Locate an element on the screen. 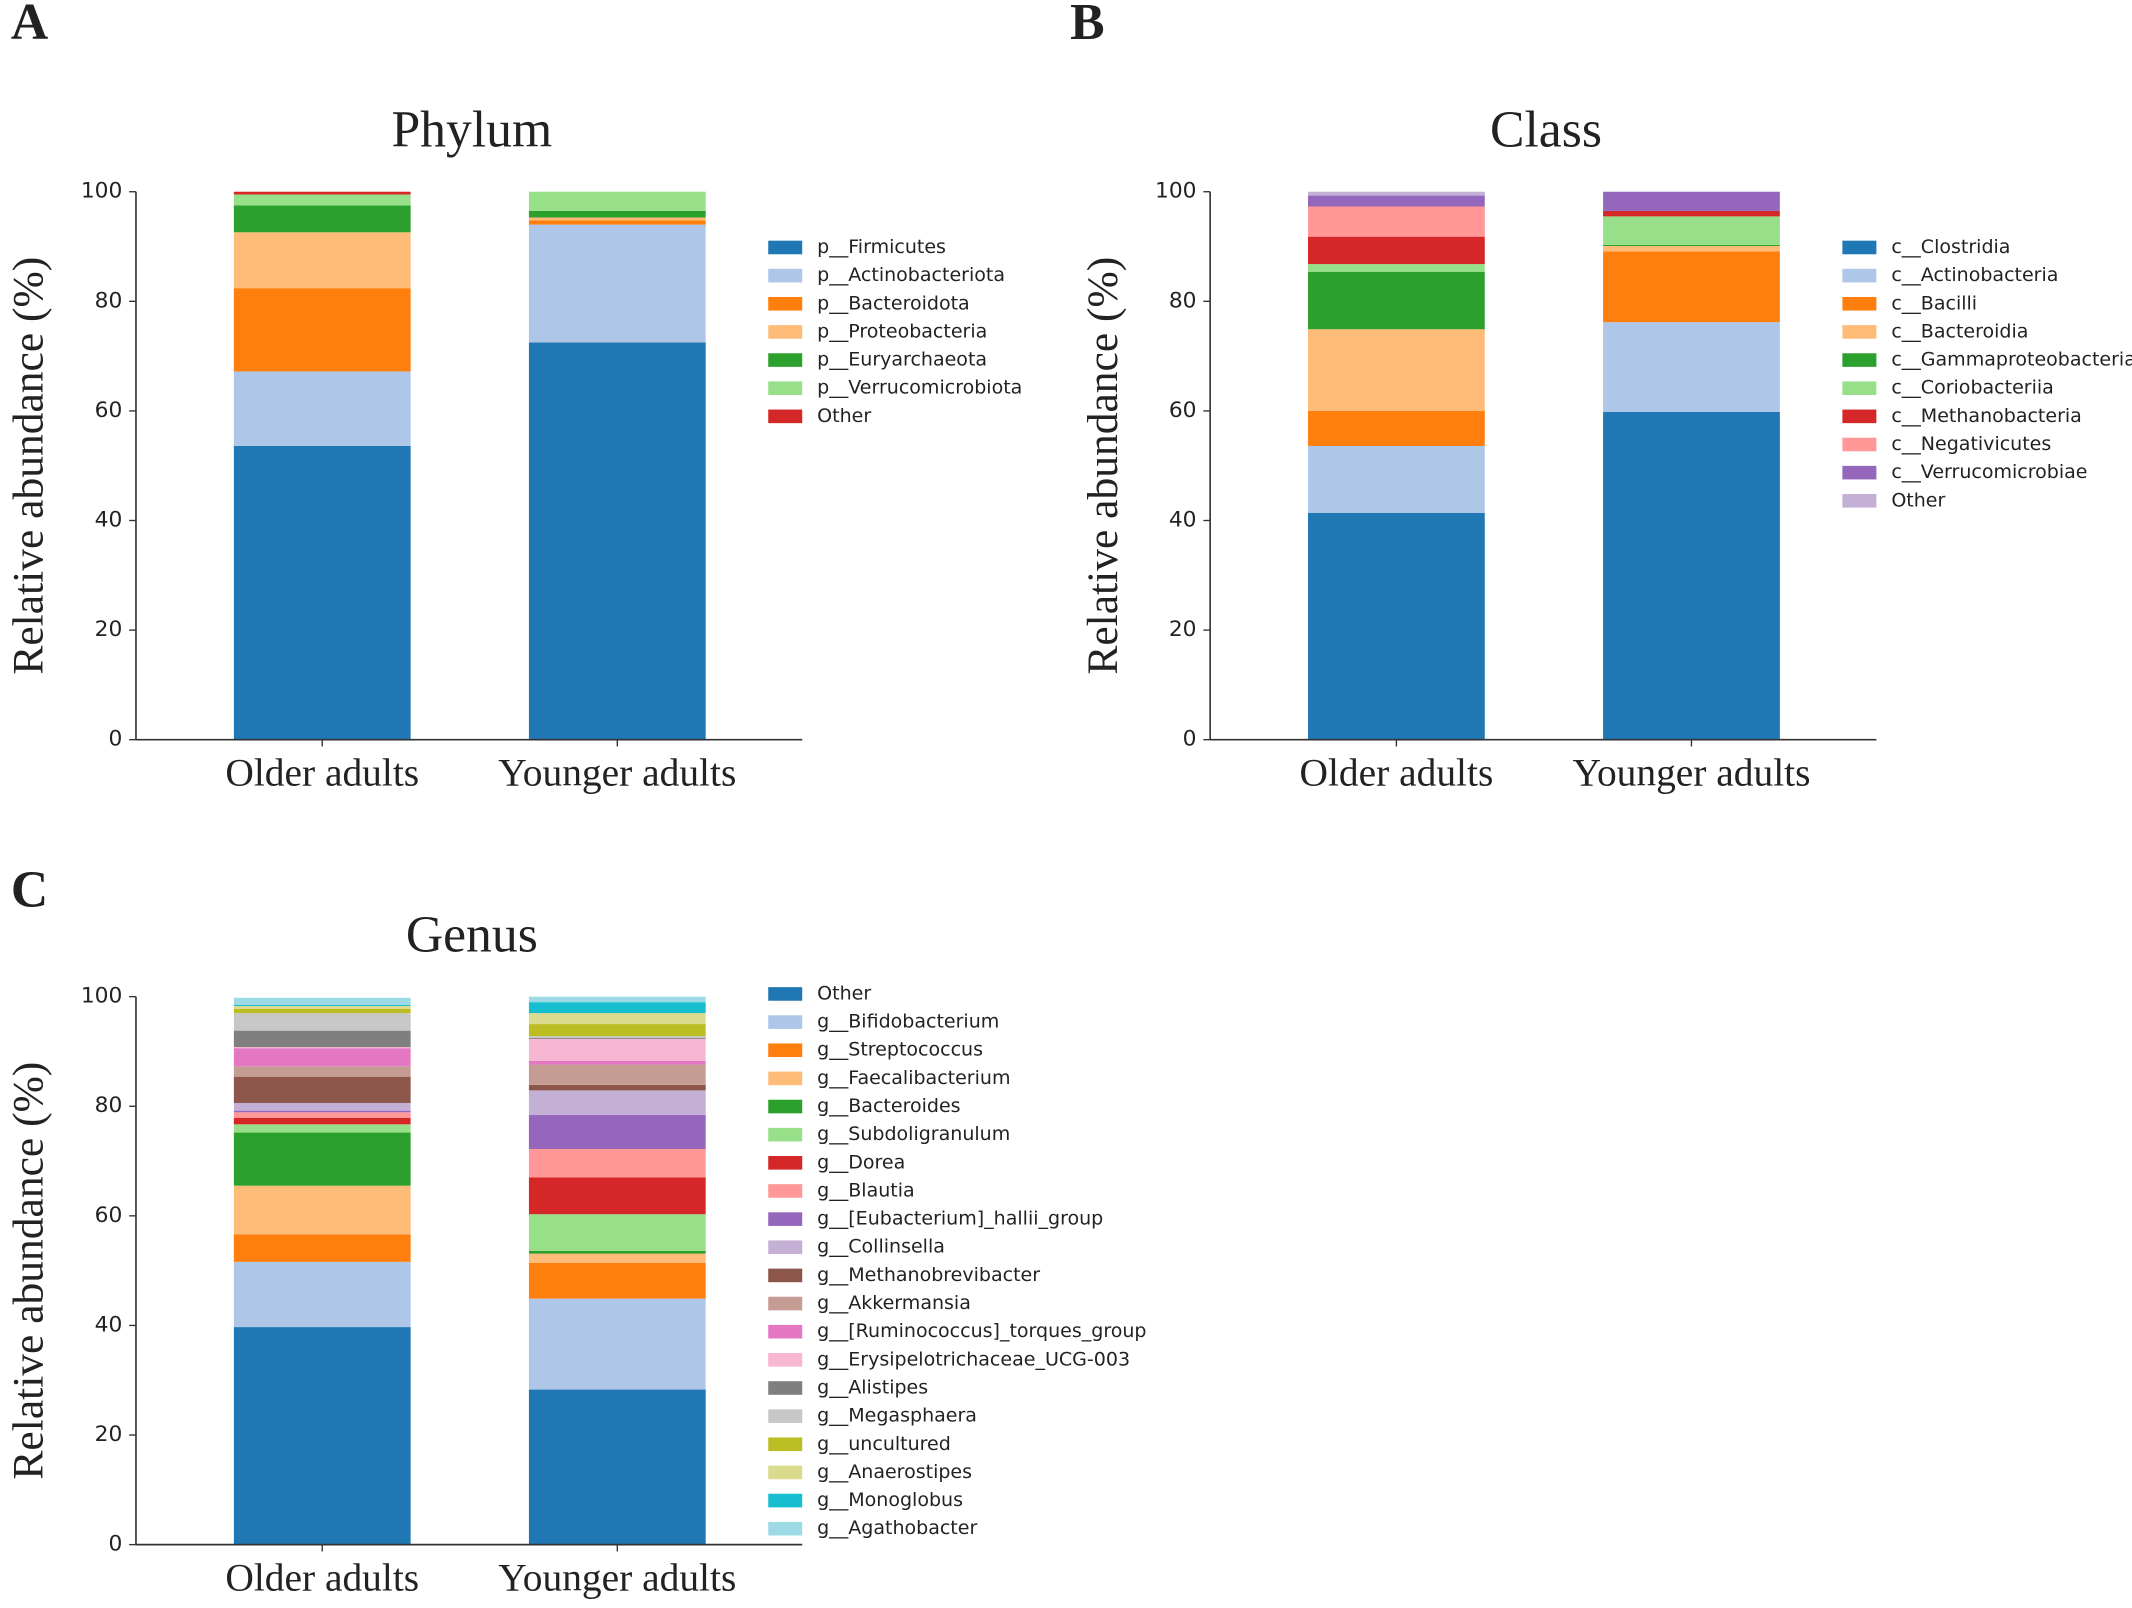 Image resolution: width=2132 pixels, height=1608 pixels. legend-label: c__Bacteroidia is located at coordinates (1959, 331).